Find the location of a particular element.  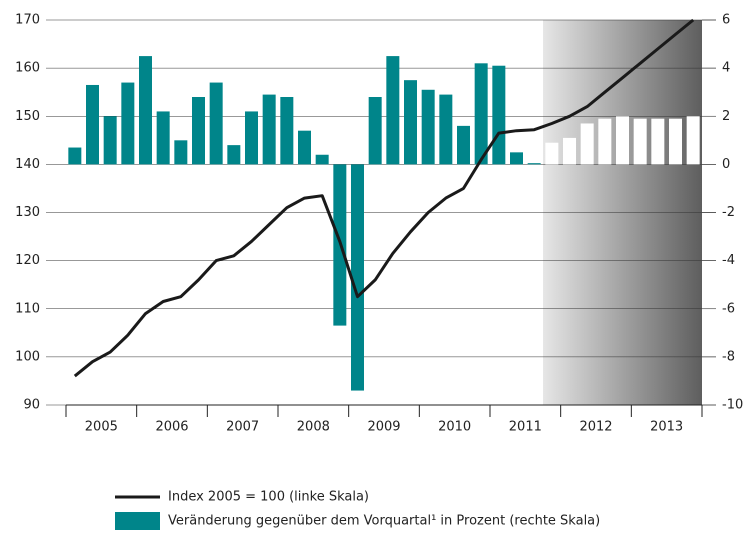

legend-swatch is located at coordinates (137, 521).